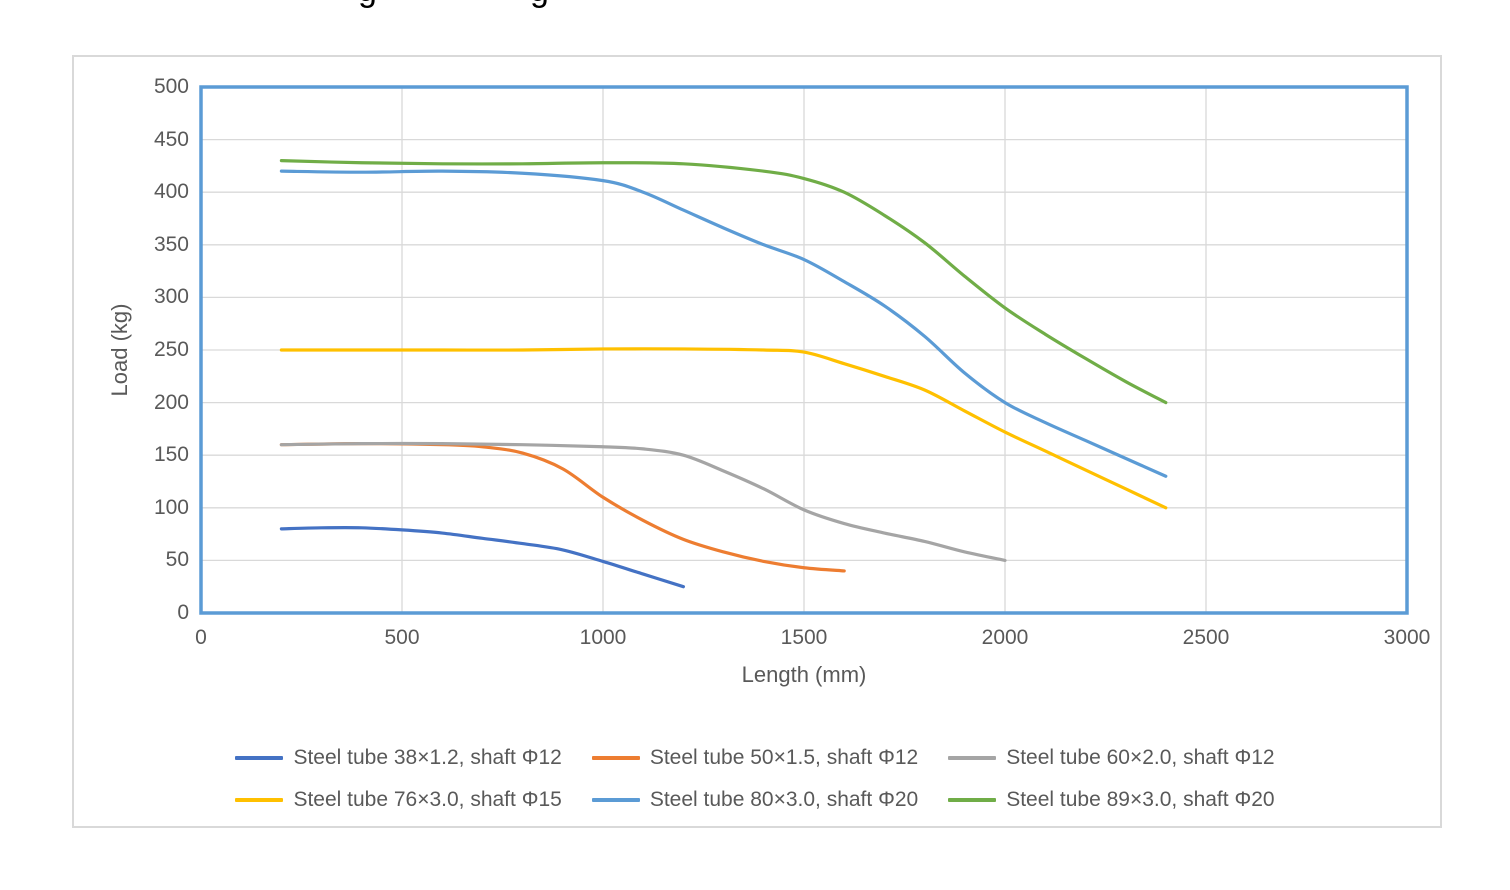 Image resolution: width=1510 pixels, height=890 pixels. I want to click on y-tick-label: 250, so click(171, 349).